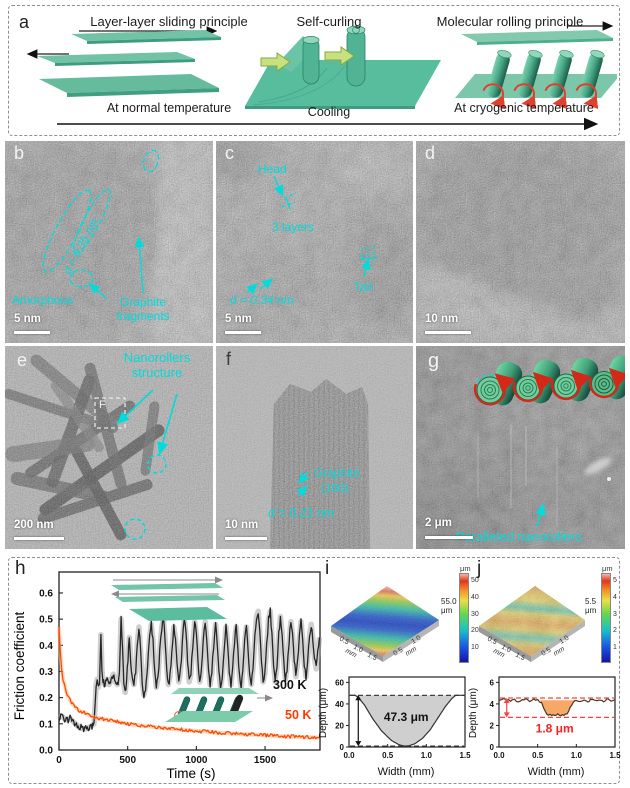 The width and height of the screenshot is (630, 788). Describe the element at coordinates (46, 724) in the screenshot. I see `svg-text: 0.1` at that location.